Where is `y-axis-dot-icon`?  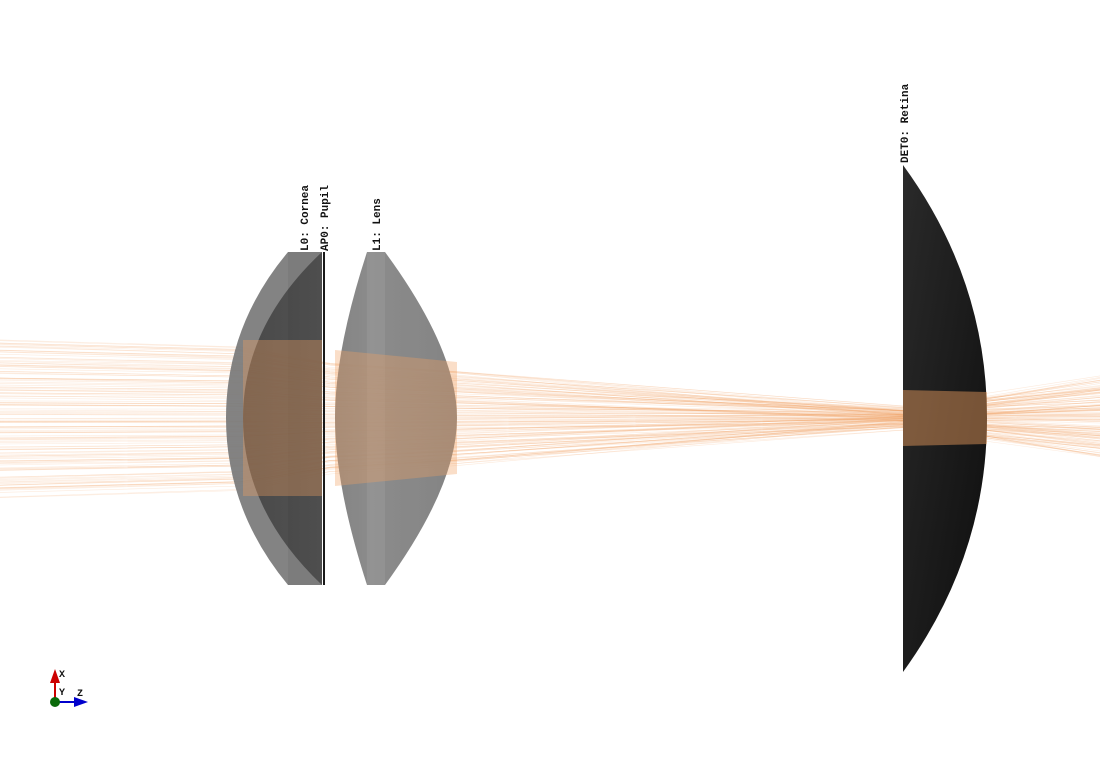
y-axis-dot-icon is located at coordinates (55, 702).